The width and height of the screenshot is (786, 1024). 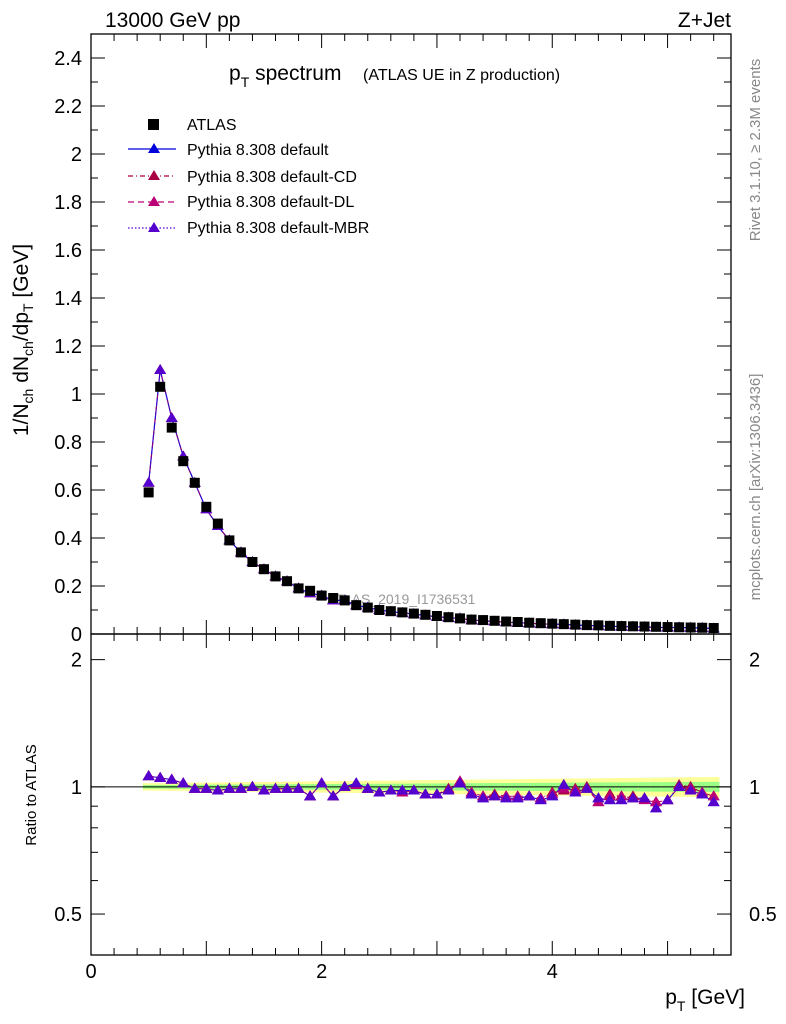 What do you see at coordinates (21, 274) in the screenshot?
I see `main-y-axis-label-part-6: [GeV]` at bounding box center [21, 274].